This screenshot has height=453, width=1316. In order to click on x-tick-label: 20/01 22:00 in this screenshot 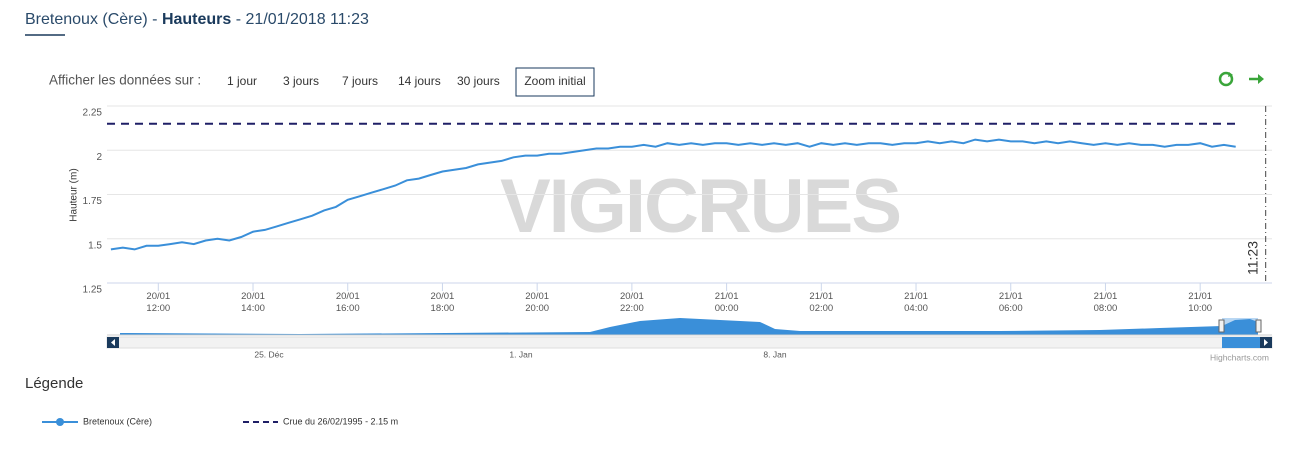, I will do `click(631, 302)`.